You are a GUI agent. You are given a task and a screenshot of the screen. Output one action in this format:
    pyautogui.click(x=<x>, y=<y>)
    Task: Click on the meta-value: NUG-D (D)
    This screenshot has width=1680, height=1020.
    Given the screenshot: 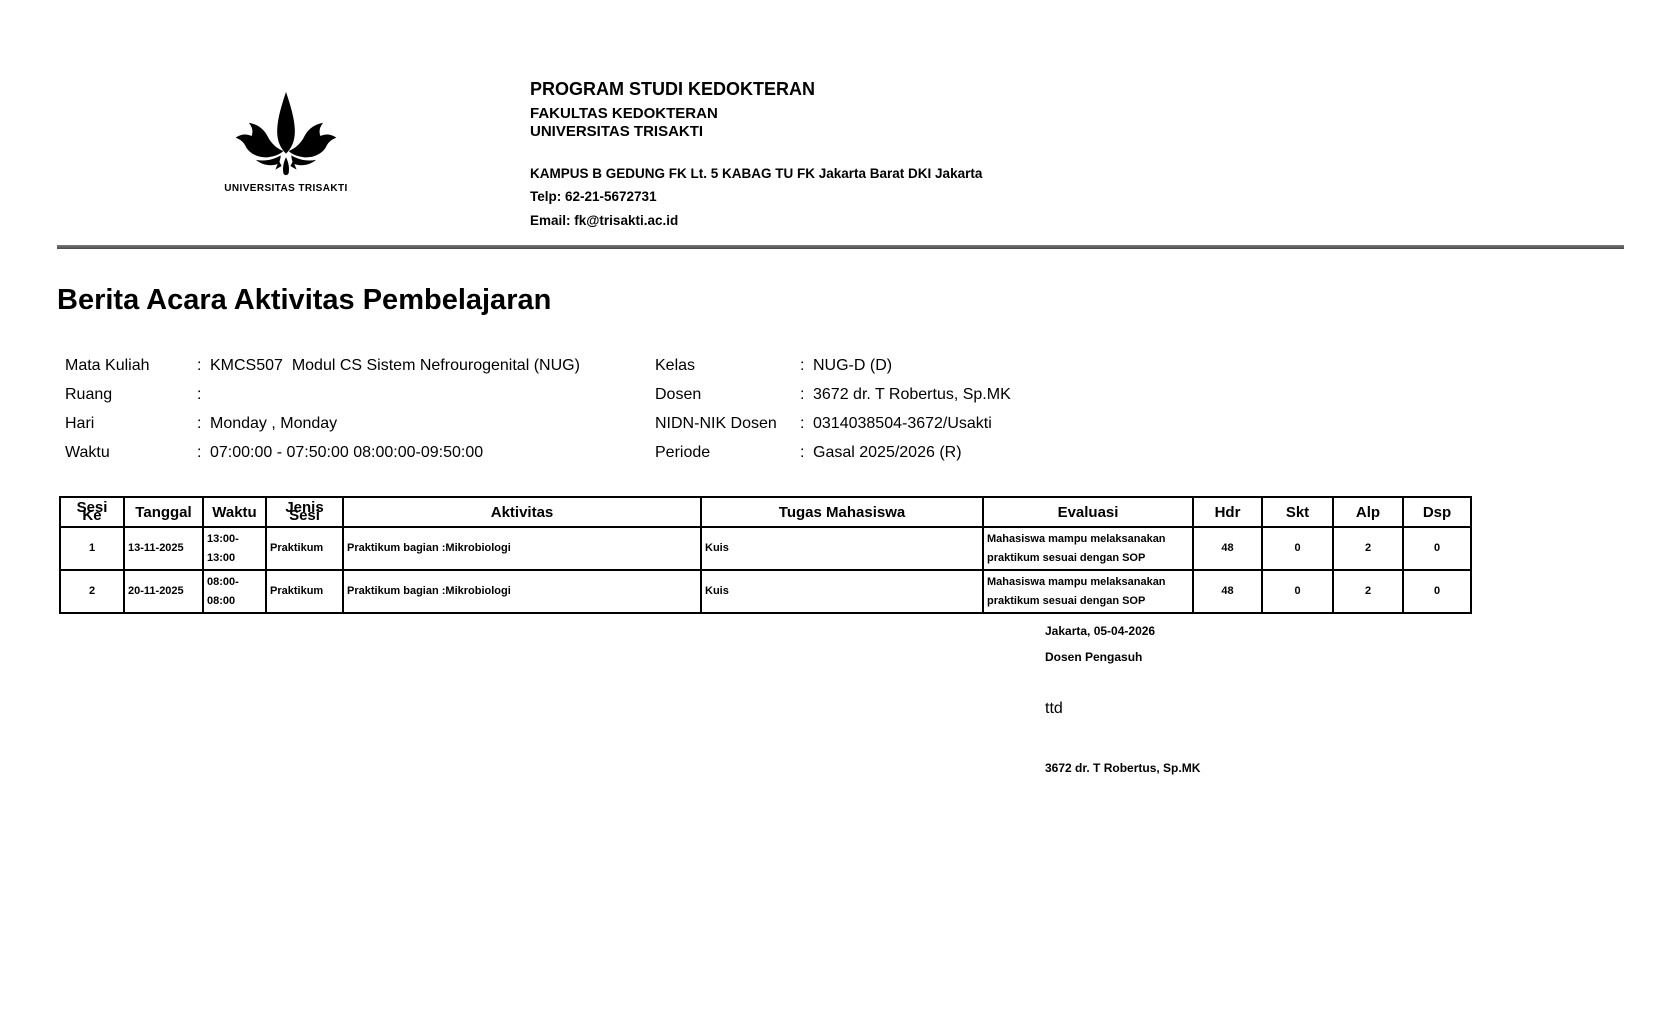 What is the action you would take?
    pyautogui.click(x=853, y=365)
    